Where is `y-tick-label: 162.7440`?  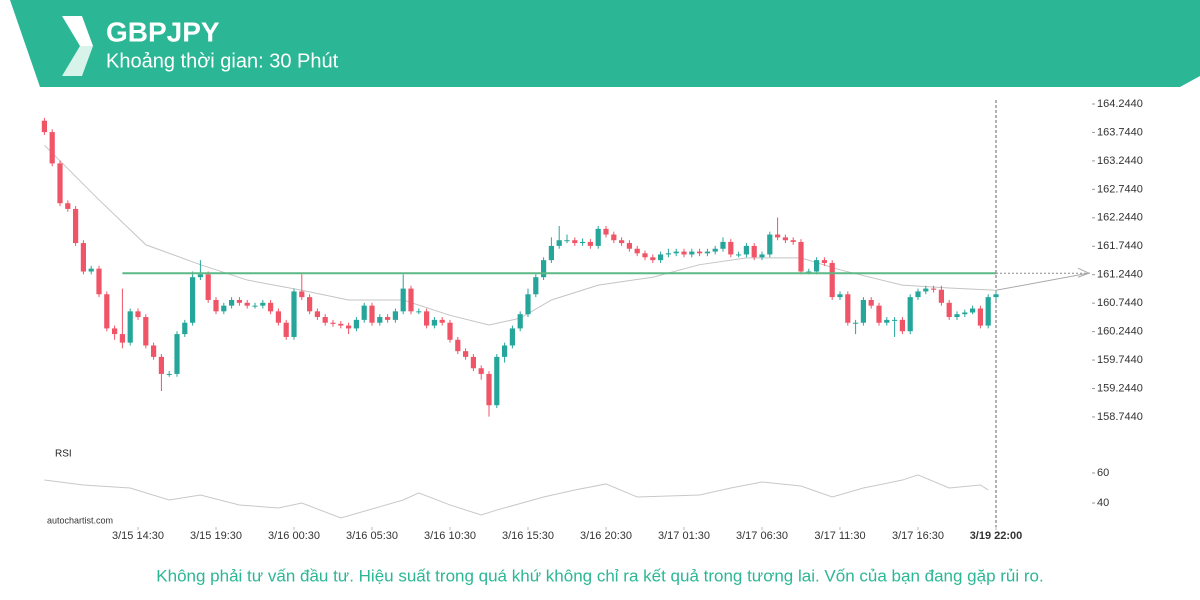
y-tick-label: 162.7440 is located at coordinates (1120, 189).